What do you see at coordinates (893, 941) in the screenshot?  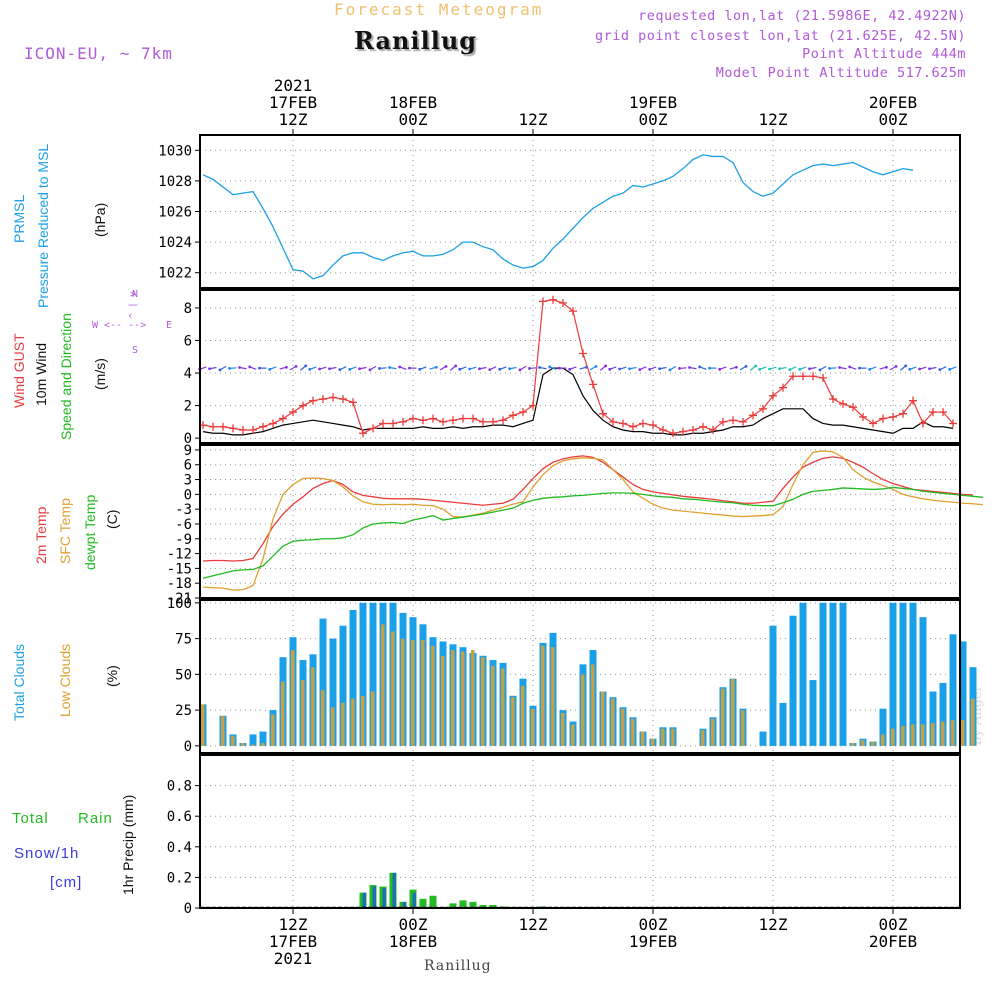 I see `bottom-time-label: 20FEB` at bounding box center [893, 941].